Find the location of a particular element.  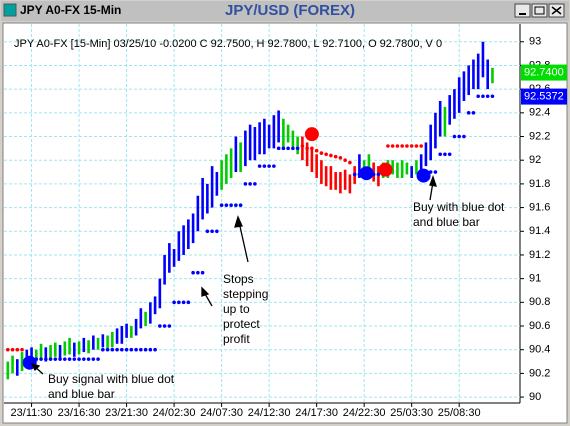

annotation: protect is located at coordinates (241, 324).